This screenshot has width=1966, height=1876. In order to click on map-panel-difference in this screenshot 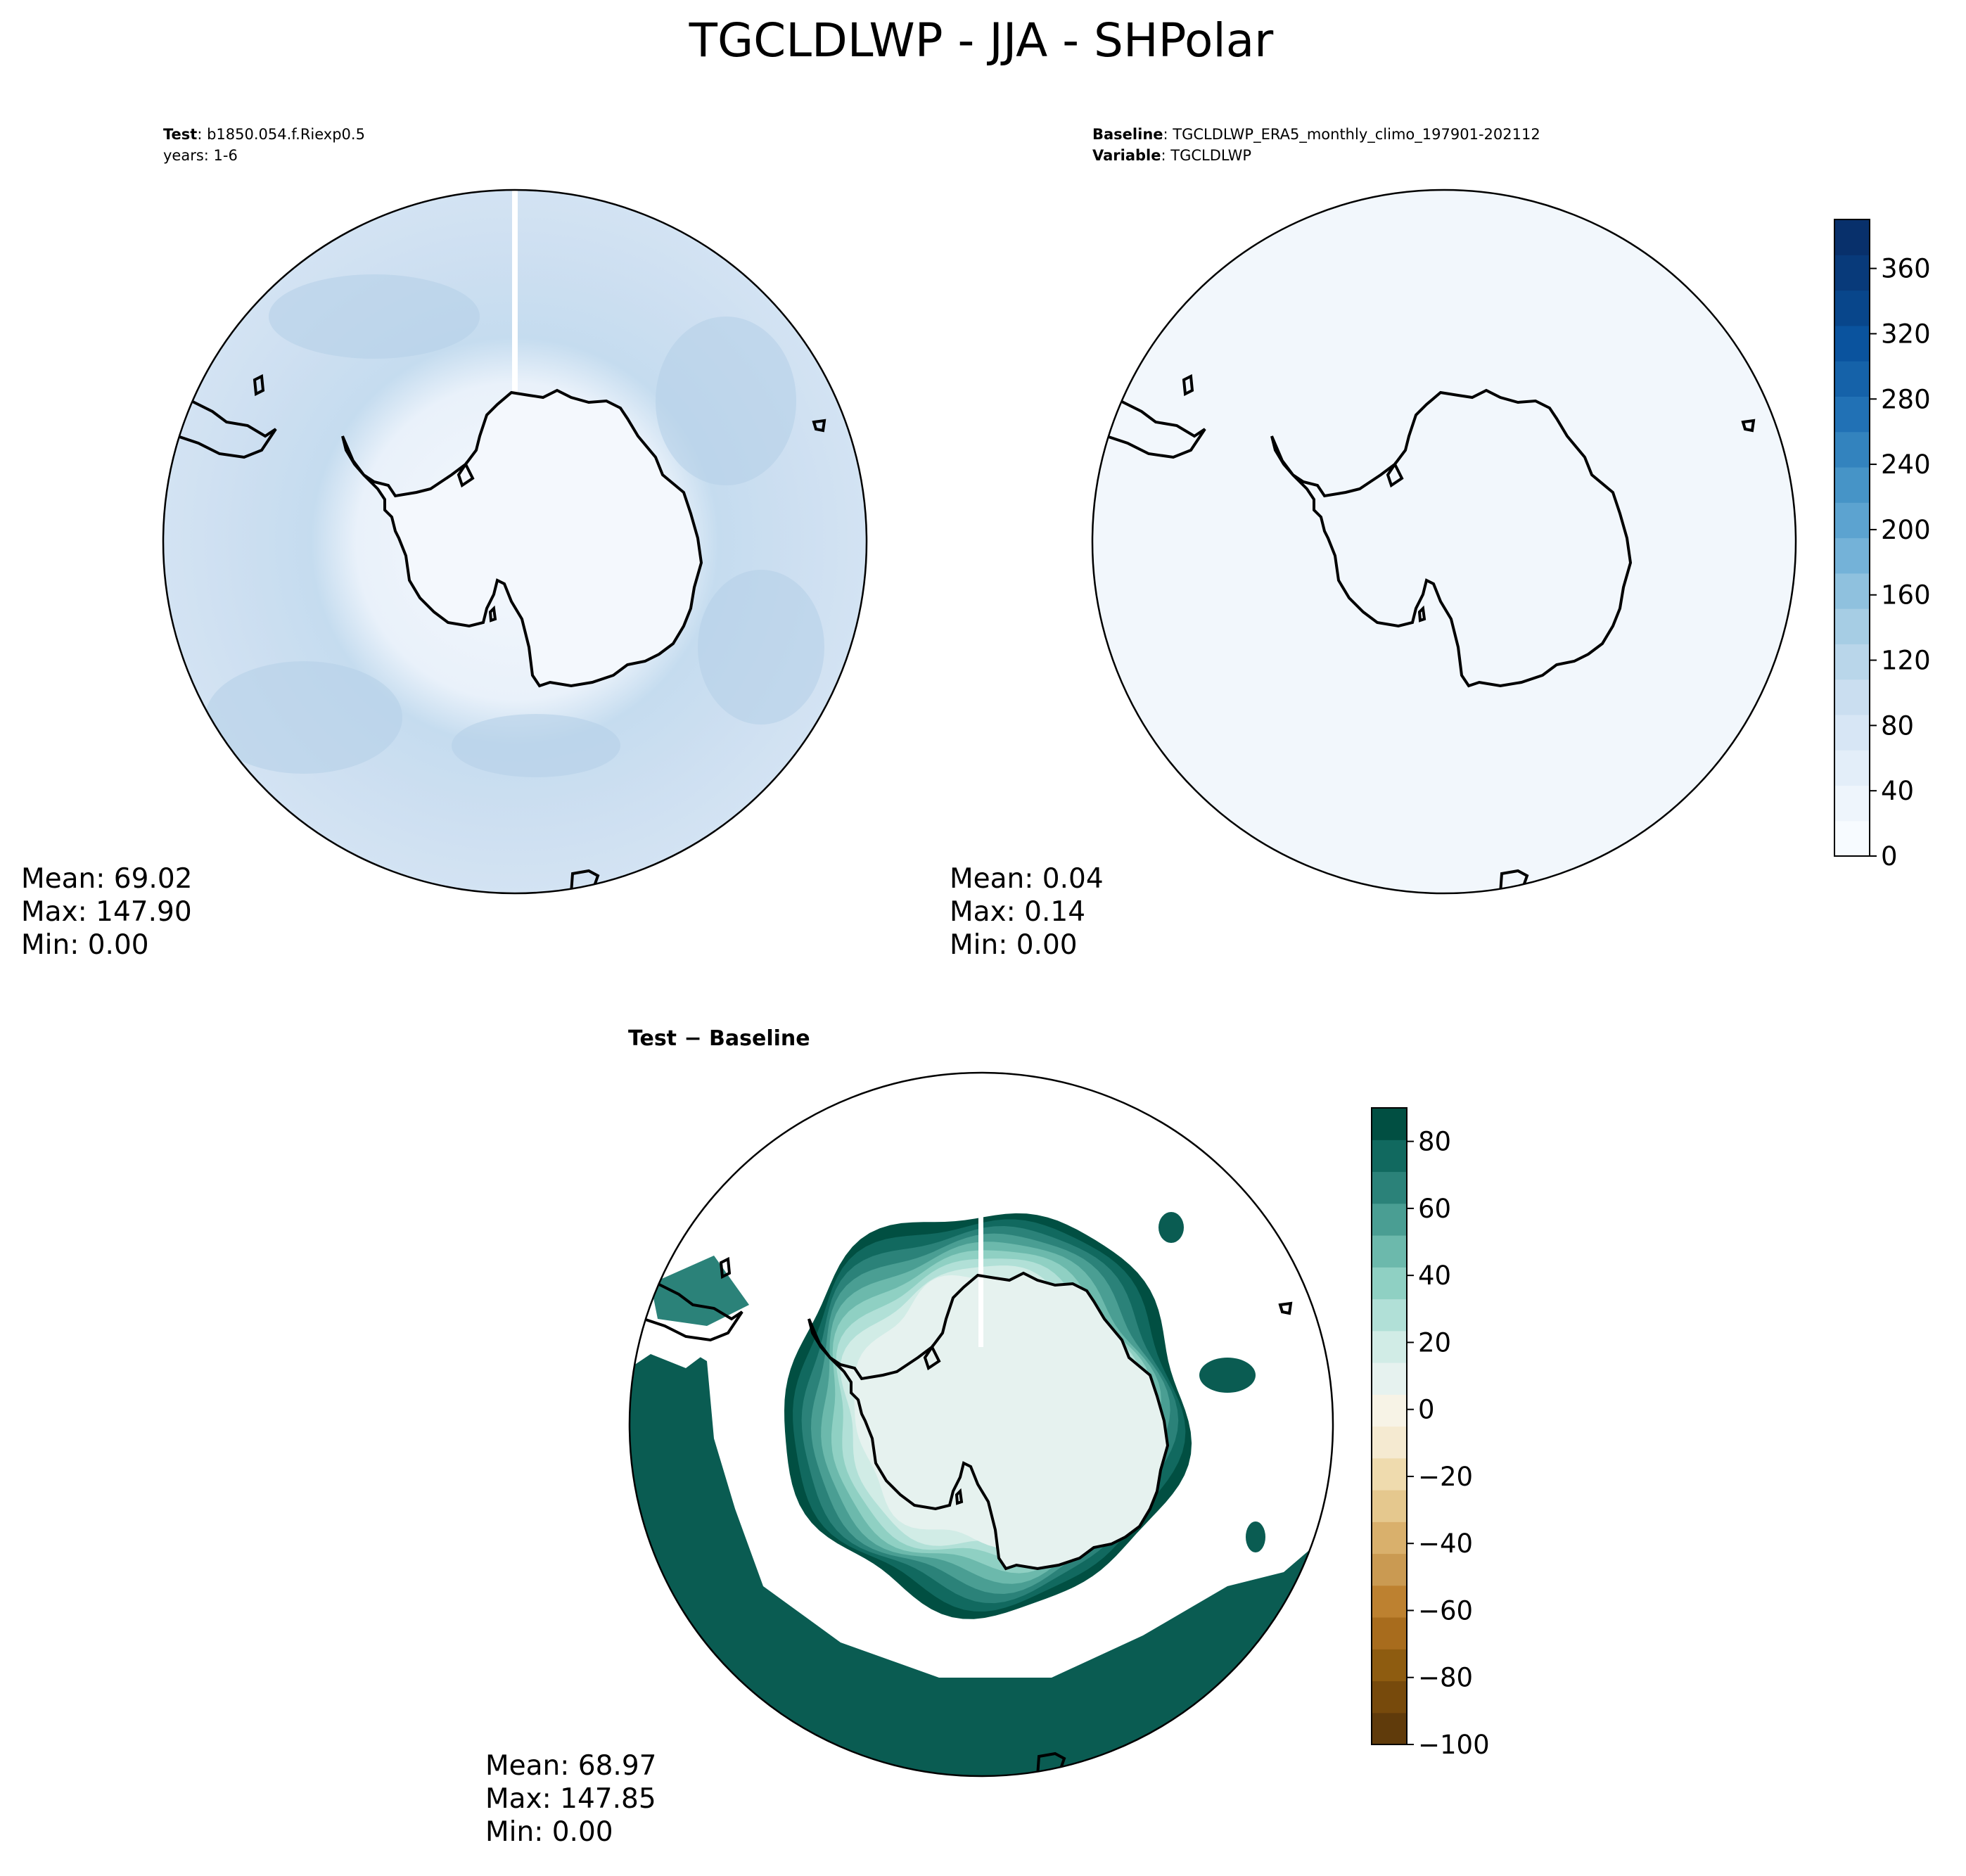, I will do `click(981, 1424)`.